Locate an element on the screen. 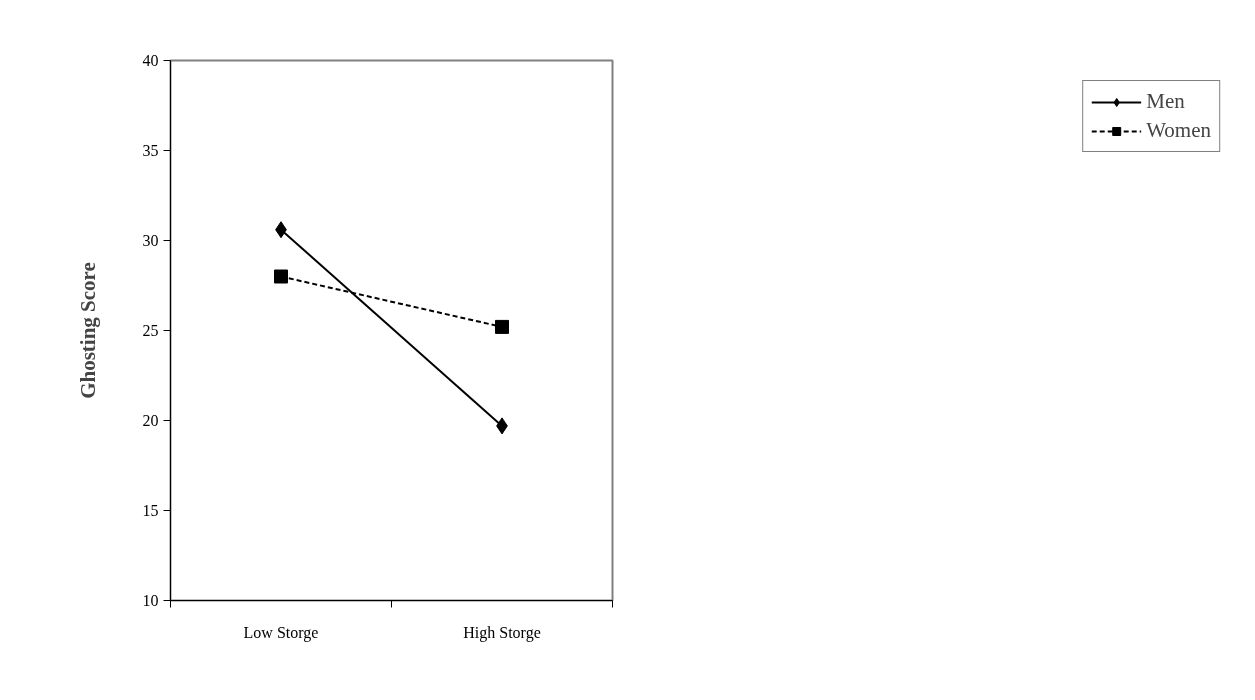 Image resolution: width=1255 pixels, height=700 pixels. y-tick-label: 35 is located at coordinates (150, 150).